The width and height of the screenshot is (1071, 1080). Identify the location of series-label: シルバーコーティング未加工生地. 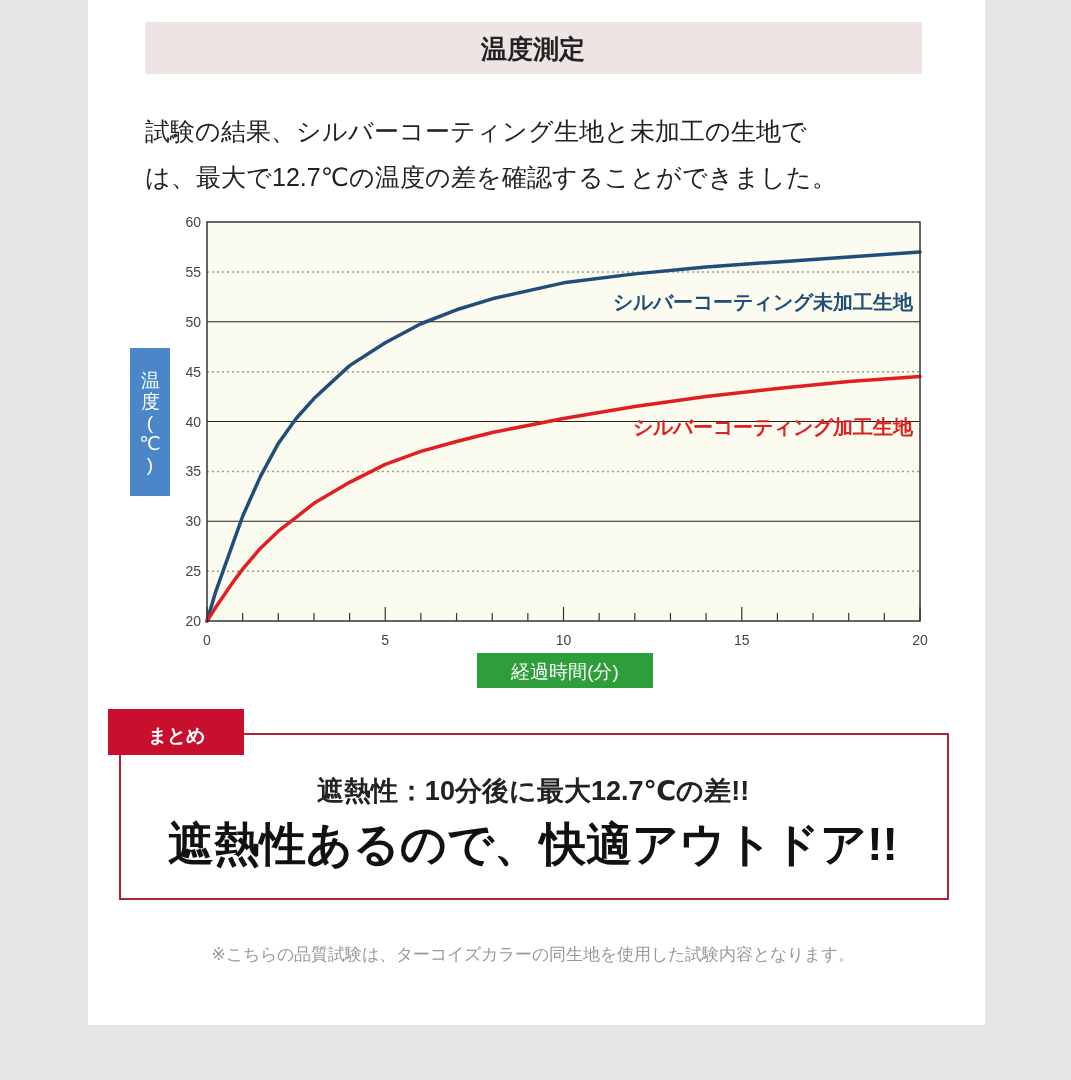
(763, 301).